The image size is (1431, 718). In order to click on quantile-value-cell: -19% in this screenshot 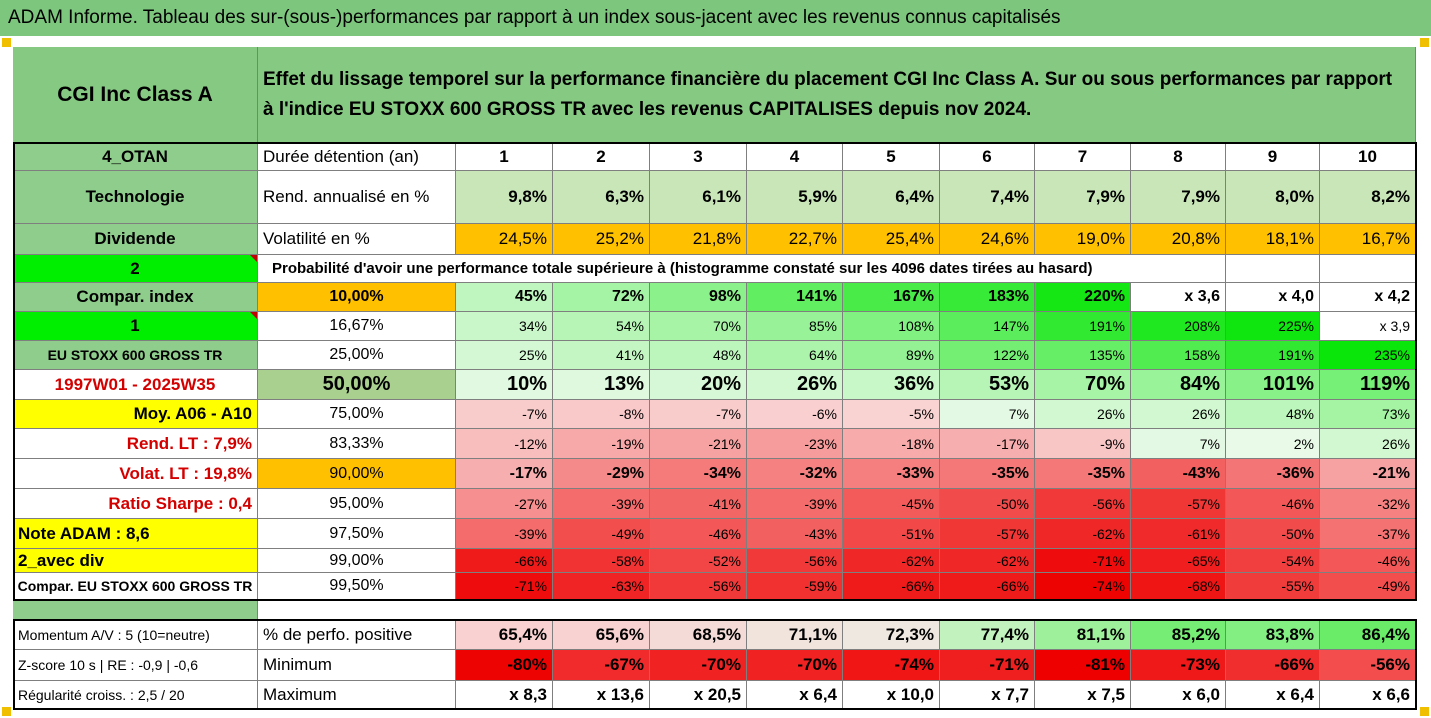, I will do `click(601, 444)`.